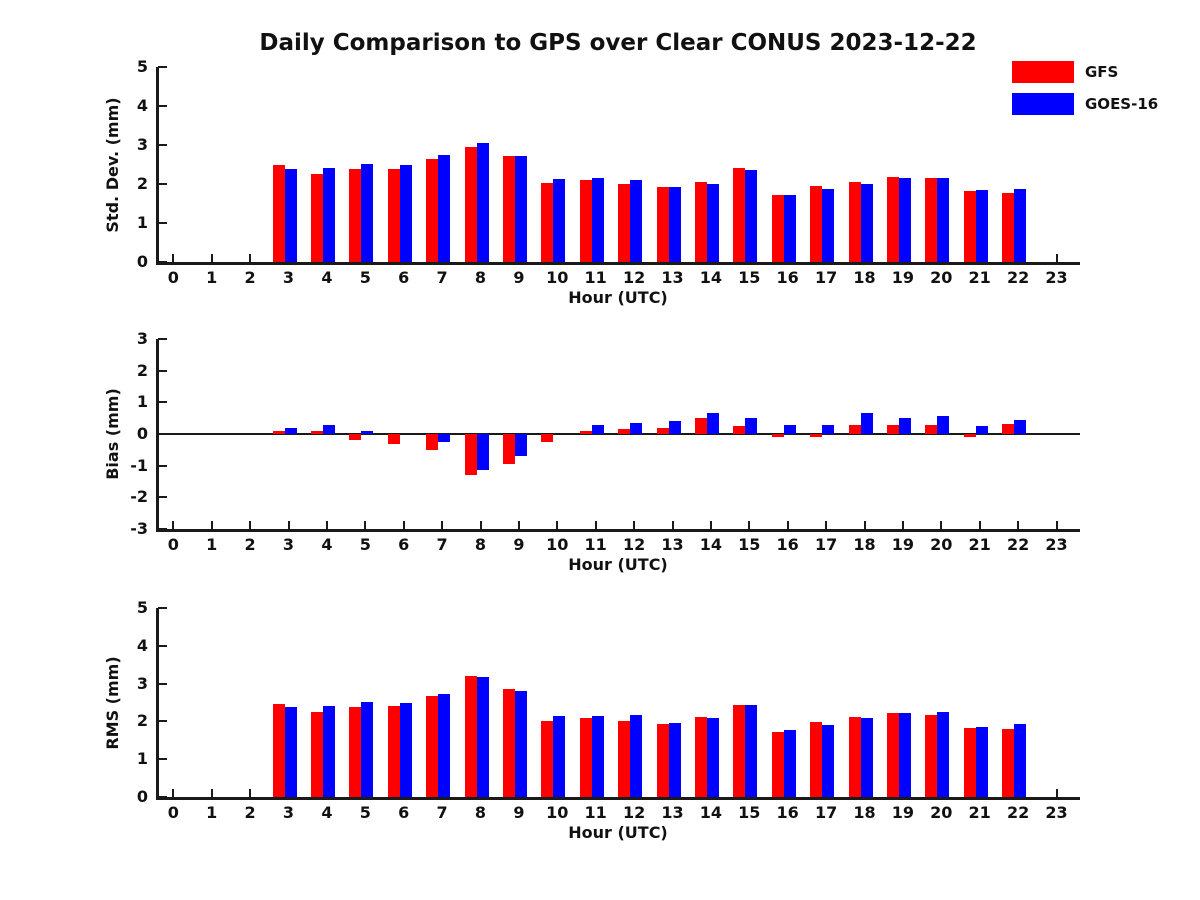 This screenshot has width=1200, height=900. Describe the element at coordinates (866, 223) in the screenshot. I see `bar-goes-16-h18` at that location.